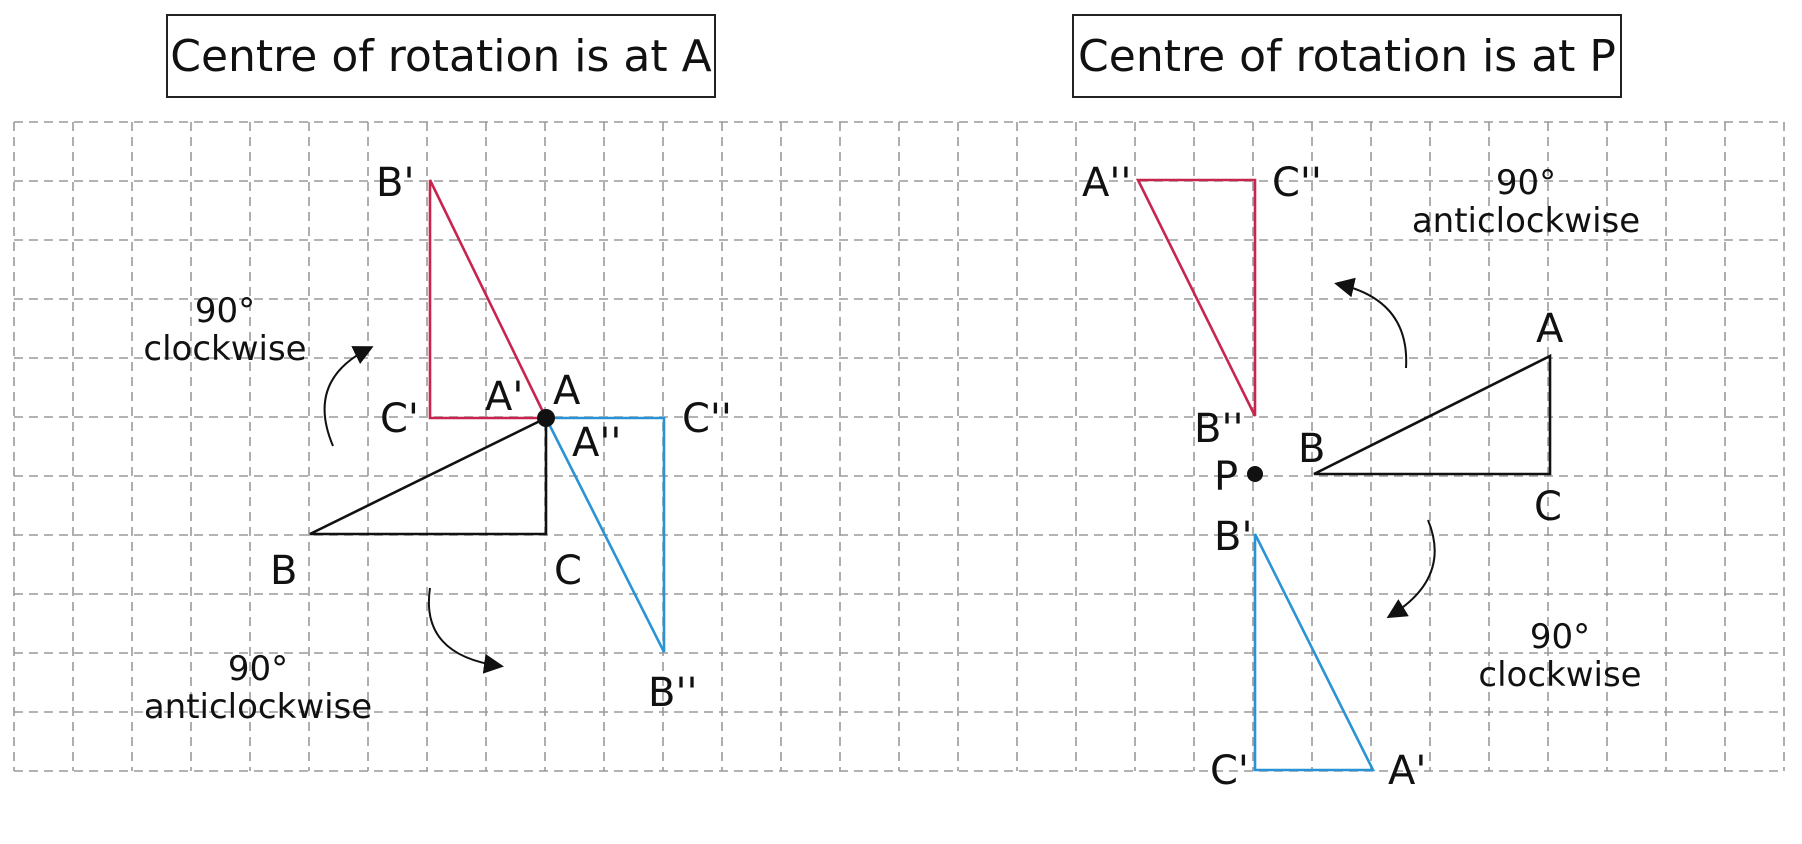 The height and width of the screenshot is (844, 1802). Describe the element at coordinates (1371, 323) in the screenshot. I see `right-anticlockwise-arrow-icon` at that location.